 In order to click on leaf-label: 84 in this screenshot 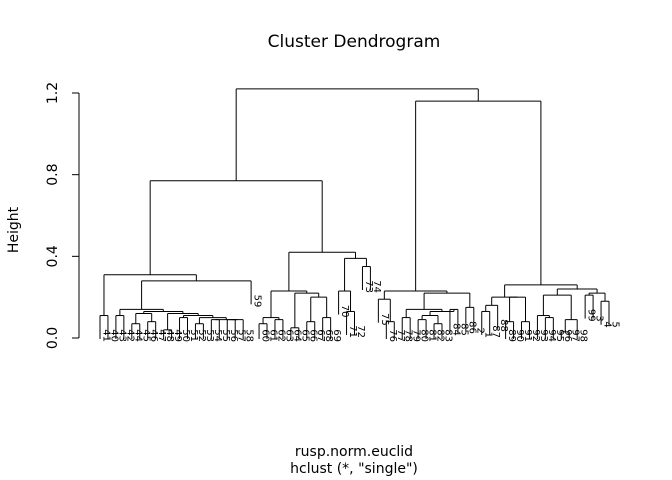, I will do `click(455, 329)`.